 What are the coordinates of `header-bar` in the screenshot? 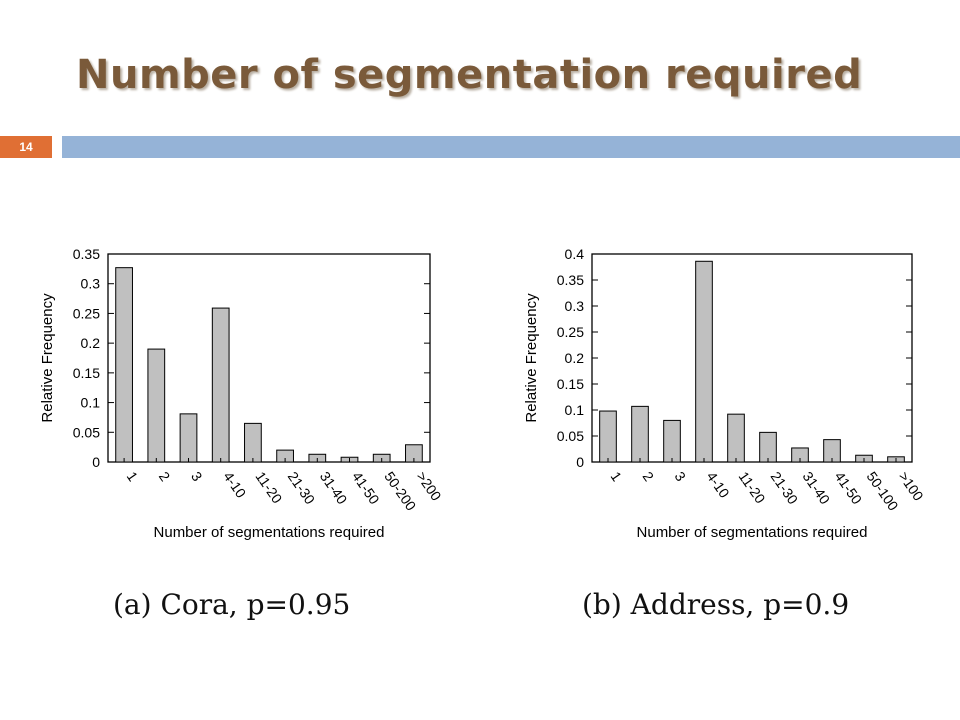 It's located at (511, 147).